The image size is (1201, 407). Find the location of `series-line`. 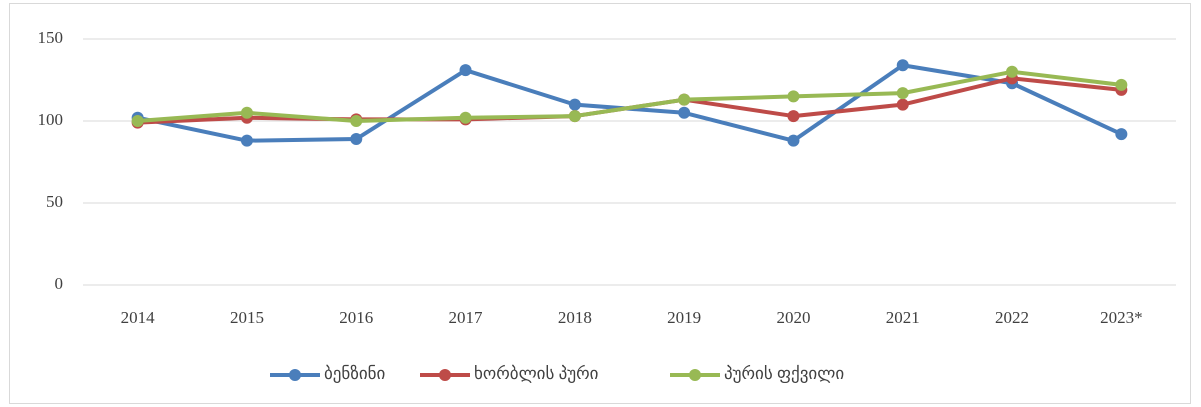

series-line is located at coordinates (629, 96).